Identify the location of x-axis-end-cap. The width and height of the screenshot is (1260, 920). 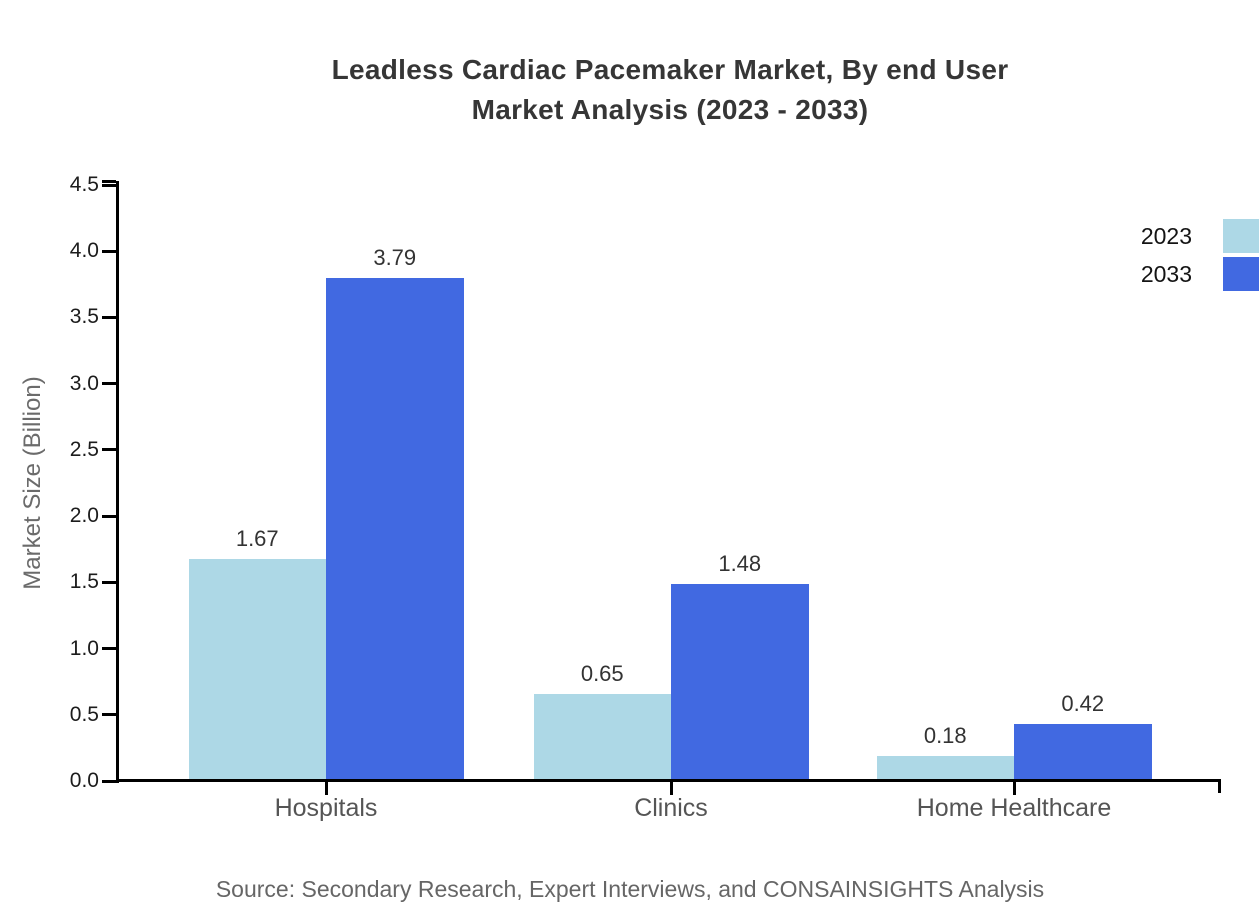
(1219, 786).